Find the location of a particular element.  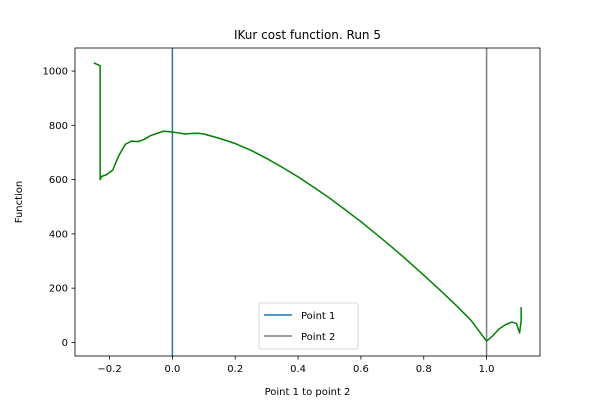

x-tick-label: 0.2 is located at coordinates (235, 369).